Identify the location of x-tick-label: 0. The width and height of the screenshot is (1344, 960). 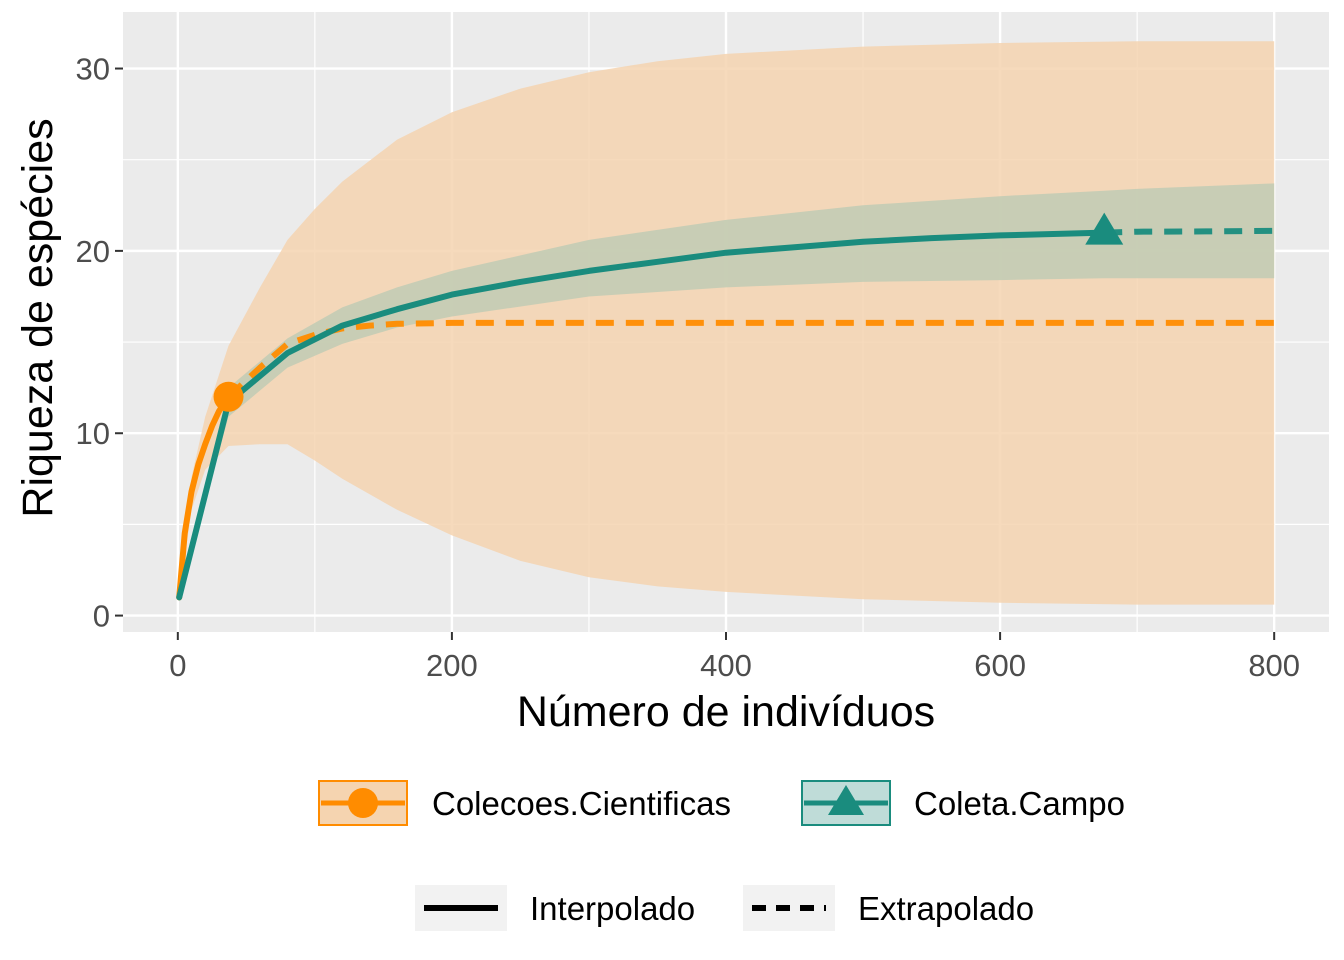
(177, 665).